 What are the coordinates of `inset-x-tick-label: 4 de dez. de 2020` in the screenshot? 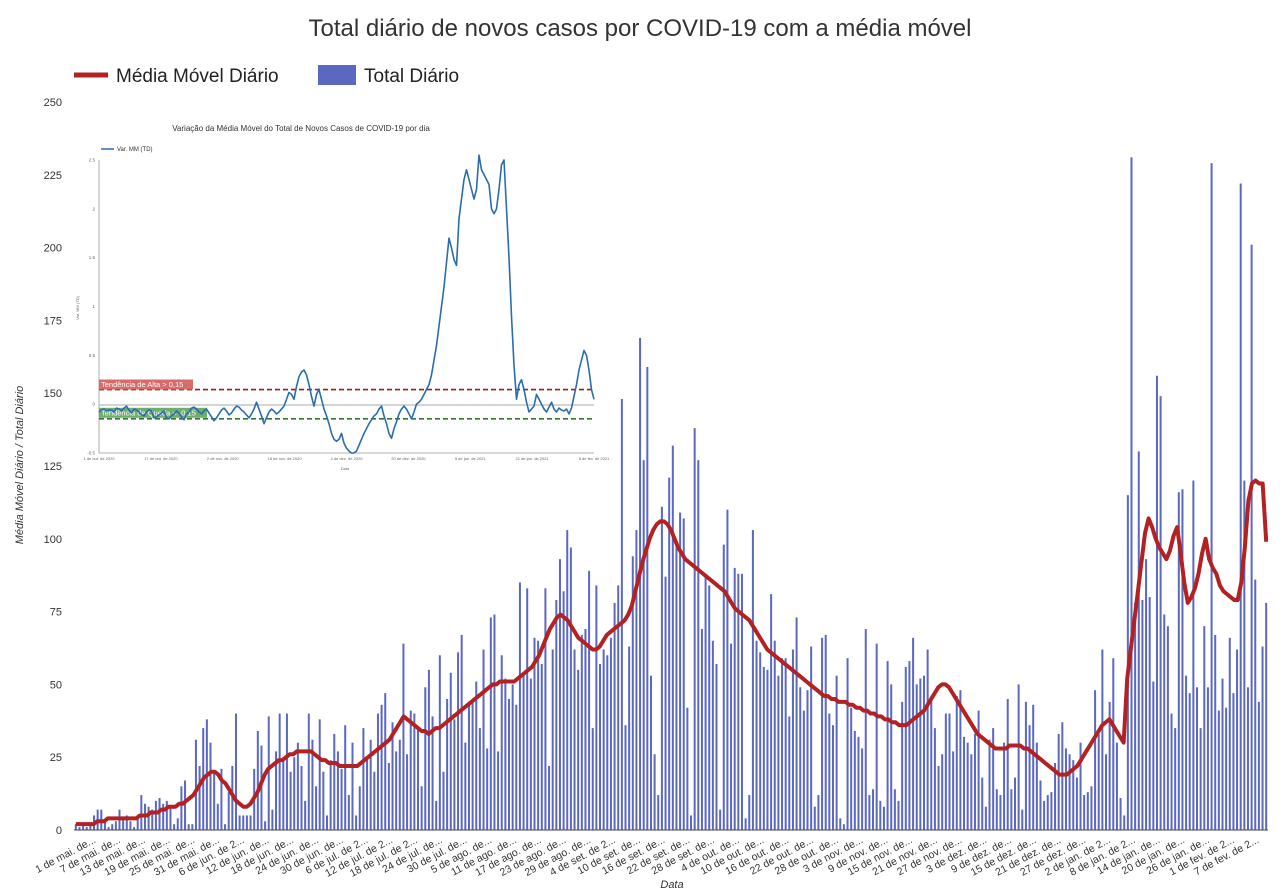 It's located at (346, 458).